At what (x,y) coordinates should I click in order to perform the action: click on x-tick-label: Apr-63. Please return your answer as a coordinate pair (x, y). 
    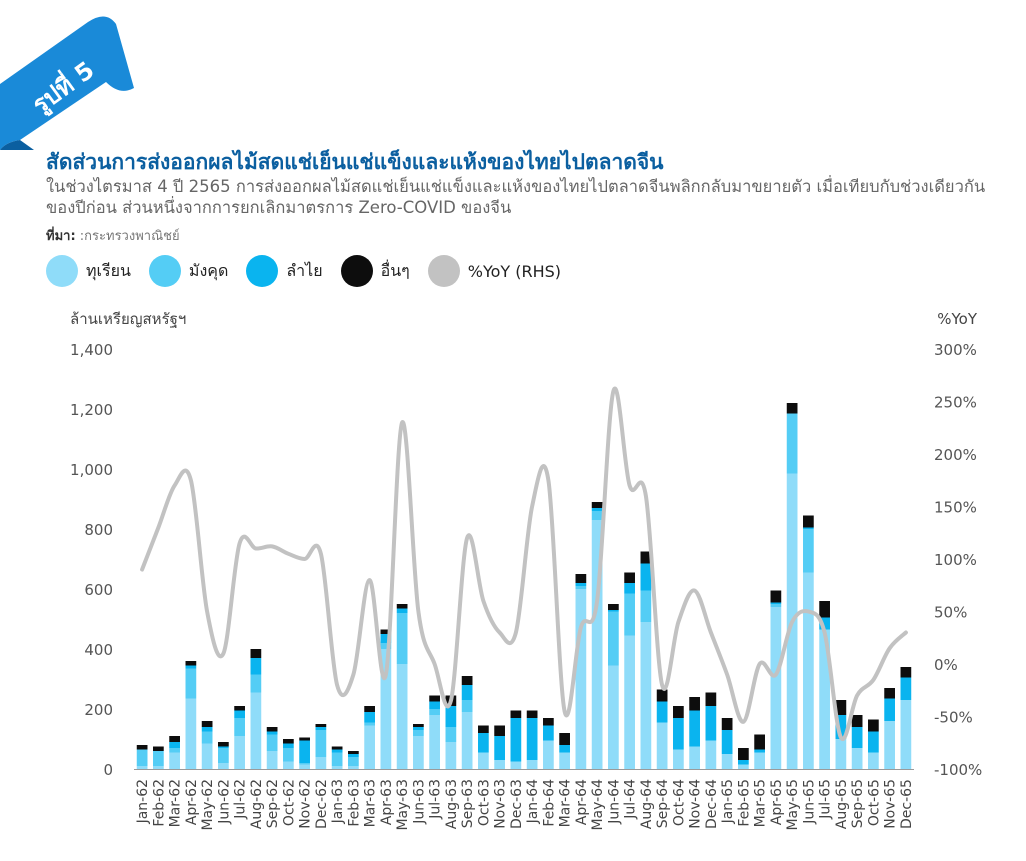
    Looking at the image, I should click on (387, 802).